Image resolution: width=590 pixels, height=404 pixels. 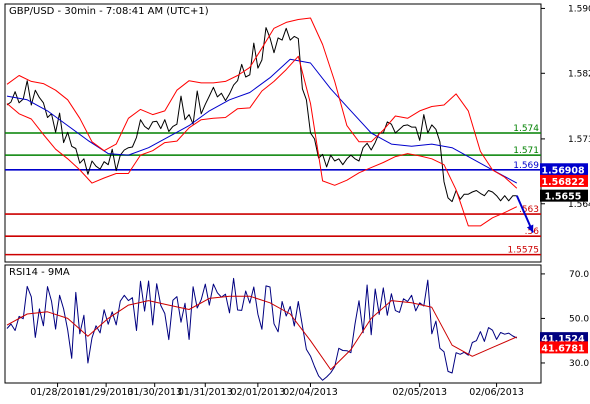 What do you see at coordinates (419, 392) in the screenshot?
I see `x-tick-label: 02/05/2013` at bounding box center [419, 392].